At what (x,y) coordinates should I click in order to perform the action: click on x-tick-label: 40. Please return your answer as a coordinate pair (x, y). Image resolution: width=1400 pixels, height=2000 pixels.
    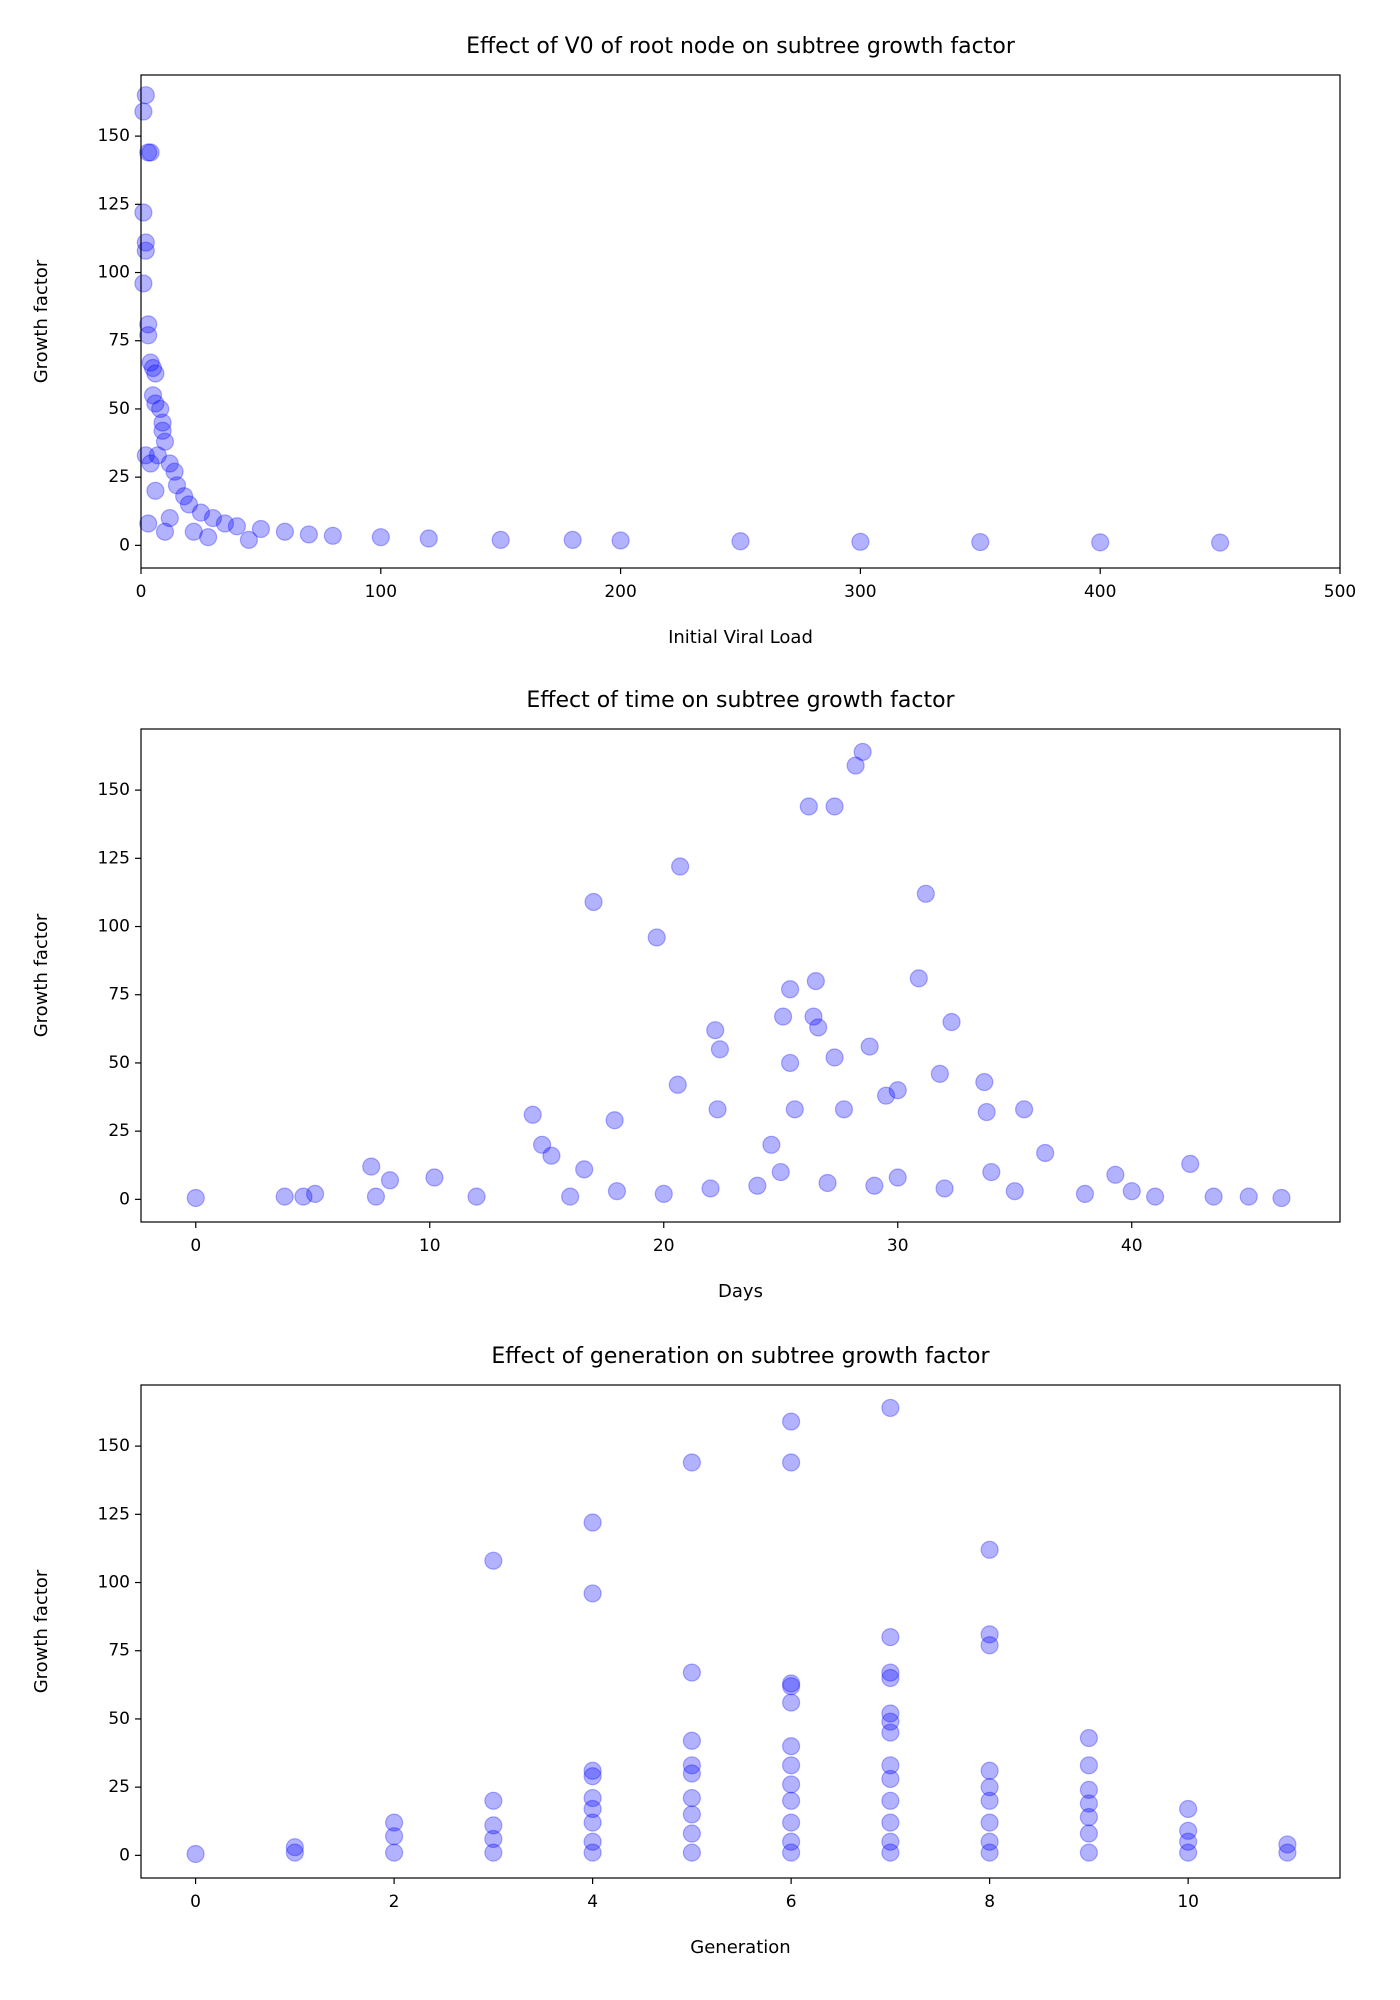
    Looking at the image, I should click on (1132, 1246).